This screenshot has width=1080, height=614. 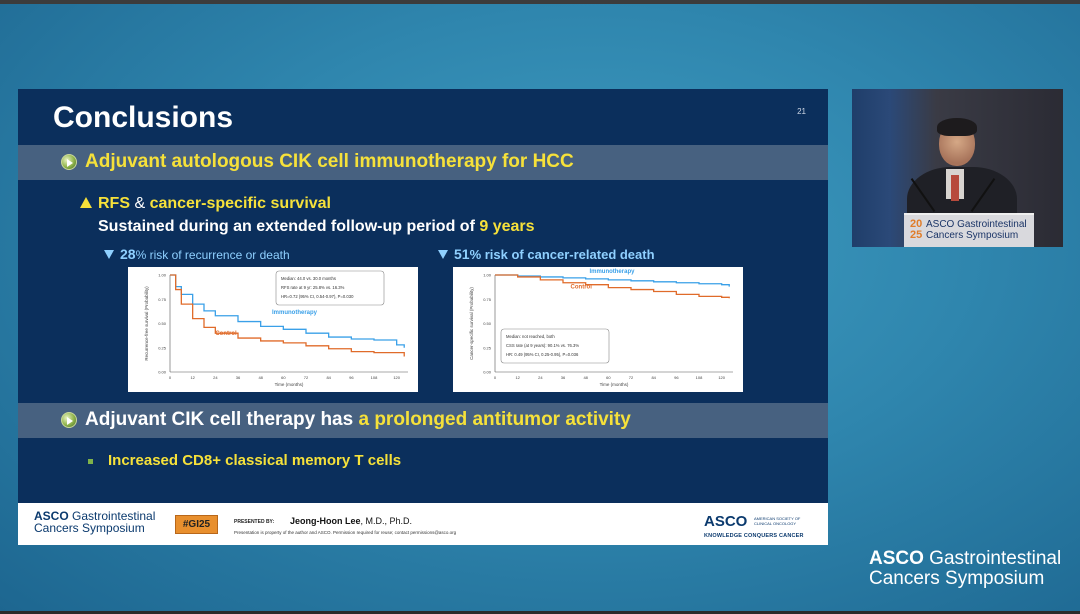 What do you see at coordinates (222, 419) in the screenshot?
I see `heading-2-white: Adjuvant CIK cell therapy has` at bounding box center [222, 419].